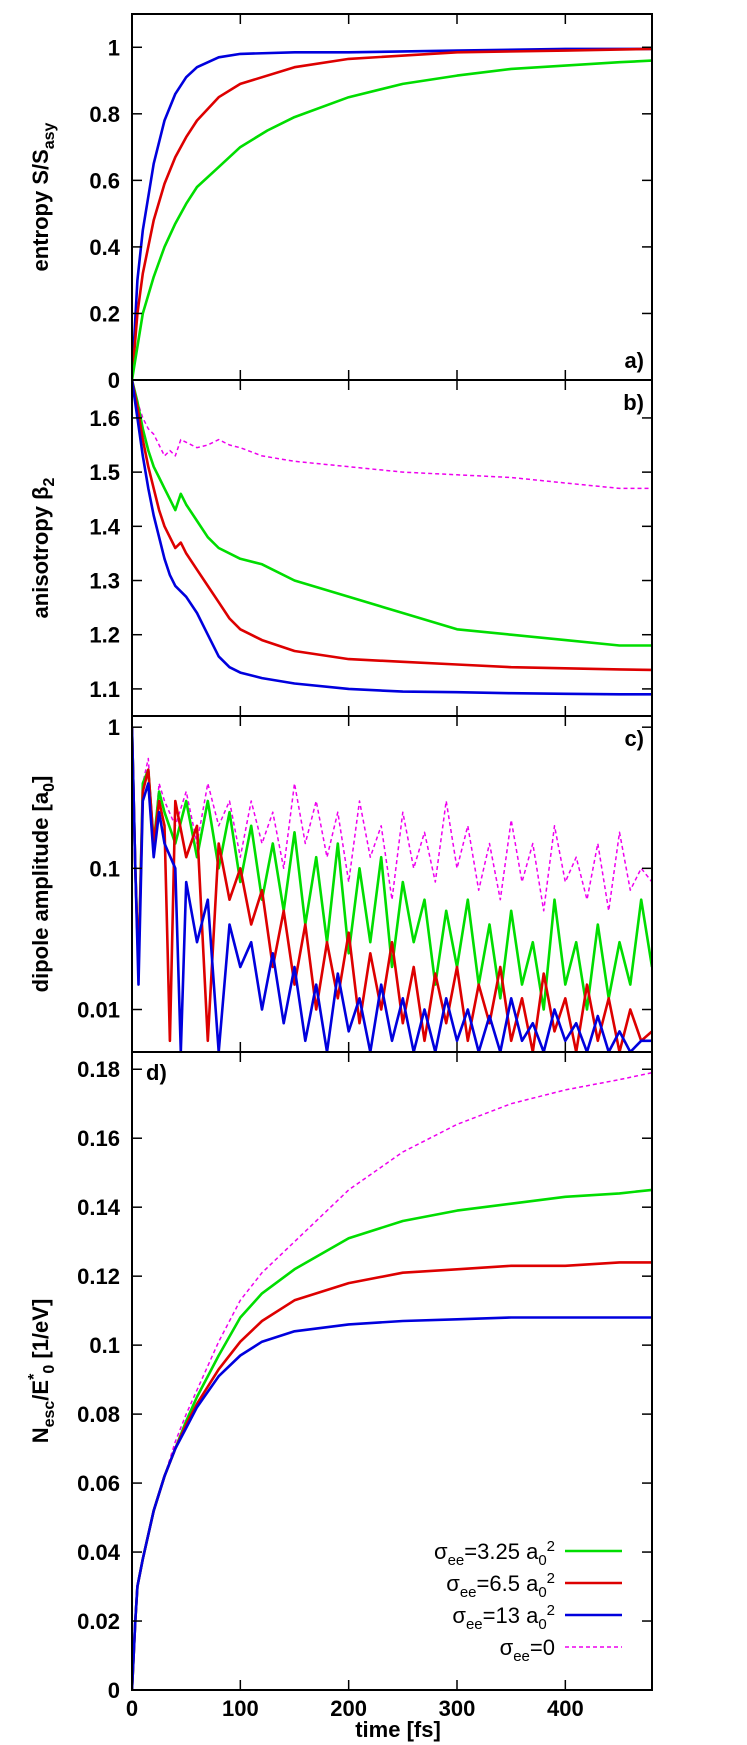 The height and width of the screenshot is (1745, 747). I want to click on y-axis-label-a: entropy S/Sasy, so click(43, 196).